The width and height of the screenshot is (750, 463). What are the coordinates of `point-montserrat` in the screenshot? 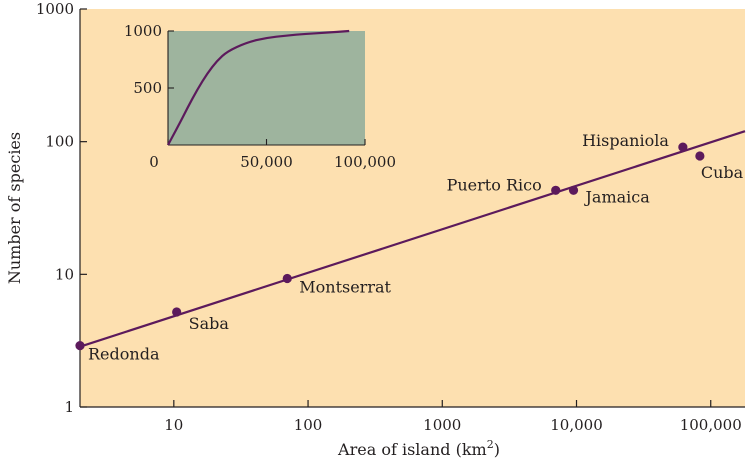 It's located at (287, 278).